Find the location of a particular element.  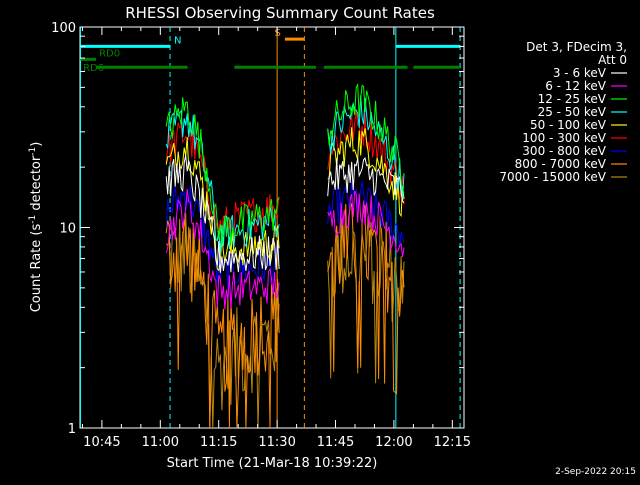

y-tick-label: 10 is located at coordinates (67, 229).